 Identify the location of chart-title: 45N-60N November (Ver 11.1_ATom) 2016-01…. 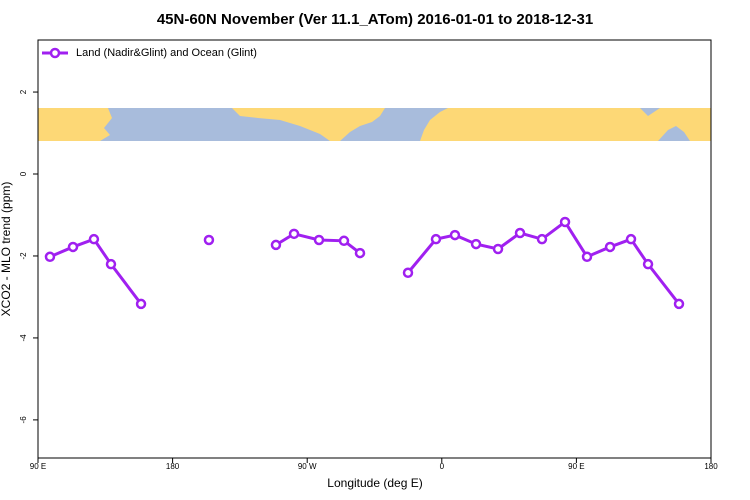
(375, 19).